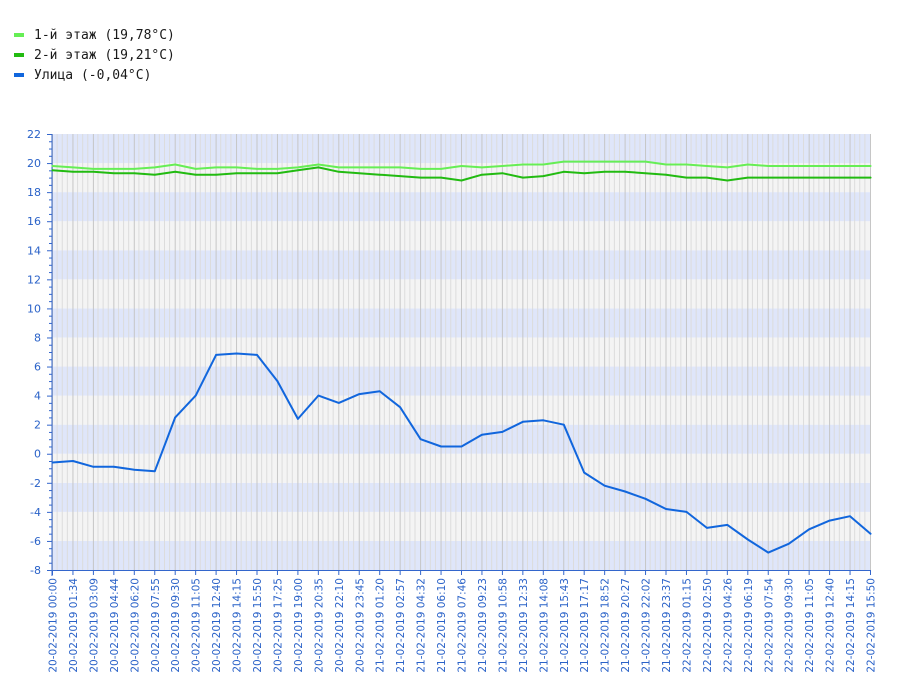 This screenshot has width=900, height=700. What do you see at coordinates (647, 625) in the screenshot?
I see `x-tick-label: 21-02-2019 22:02` at bounding box center [647, 625].